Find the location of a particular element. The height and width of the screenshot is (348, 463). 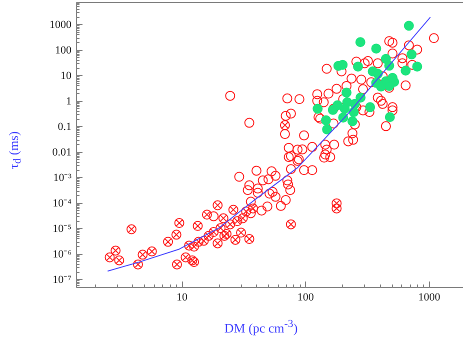

y-tick-label: 10⁻⁴ is located at coordinates (62, 203).